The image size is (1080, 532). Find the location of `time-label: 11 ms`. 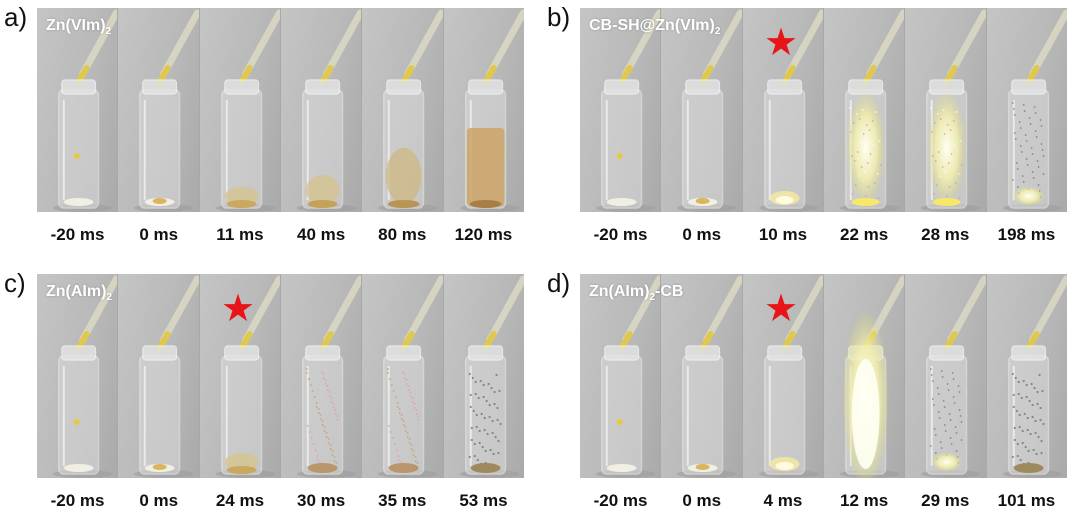

time-label: 11 ms is located at coordinates (240, 234).